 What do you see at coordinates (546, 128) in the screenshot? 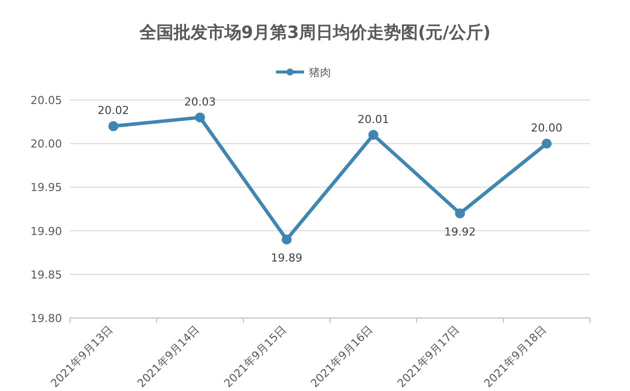
I see `data-label: 20.00` at bounding box center [546, 128].